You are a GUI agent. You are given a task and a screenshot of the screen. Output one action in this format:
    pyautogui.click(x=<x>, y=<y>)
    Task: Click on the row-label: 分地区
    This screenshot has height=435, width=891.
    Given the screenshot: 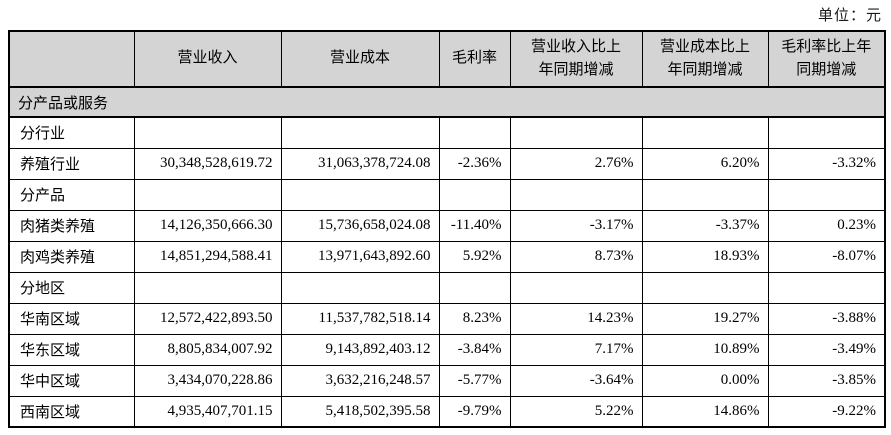 What is the action you would take?
    pyautogui.click(x=71, y=287)
    